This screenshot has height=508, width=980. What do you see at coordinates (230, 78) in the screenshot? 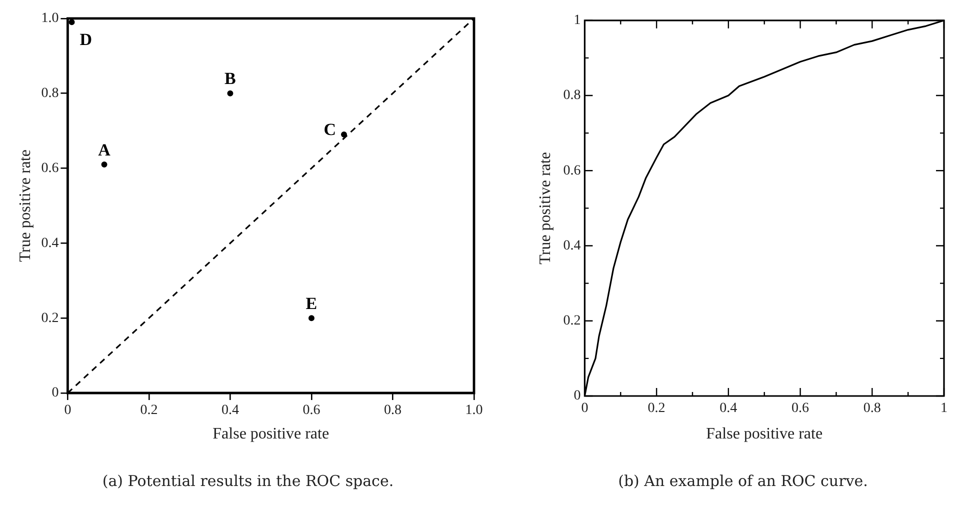
I see `annotation: B` at bounding box center [230, 78].